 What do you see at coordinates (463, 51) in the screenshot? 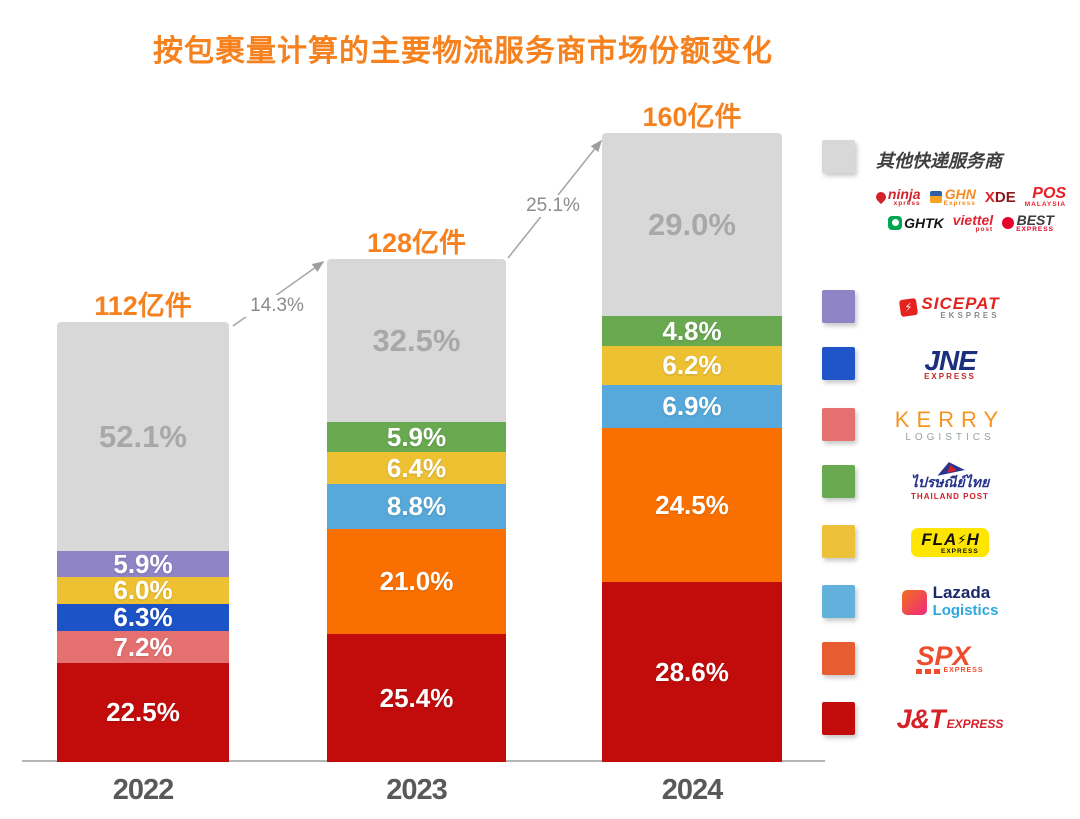
I see `chart-title: 按包裹量计算的主要物流服务商市场份额变化` at bounding box center [463, 51].